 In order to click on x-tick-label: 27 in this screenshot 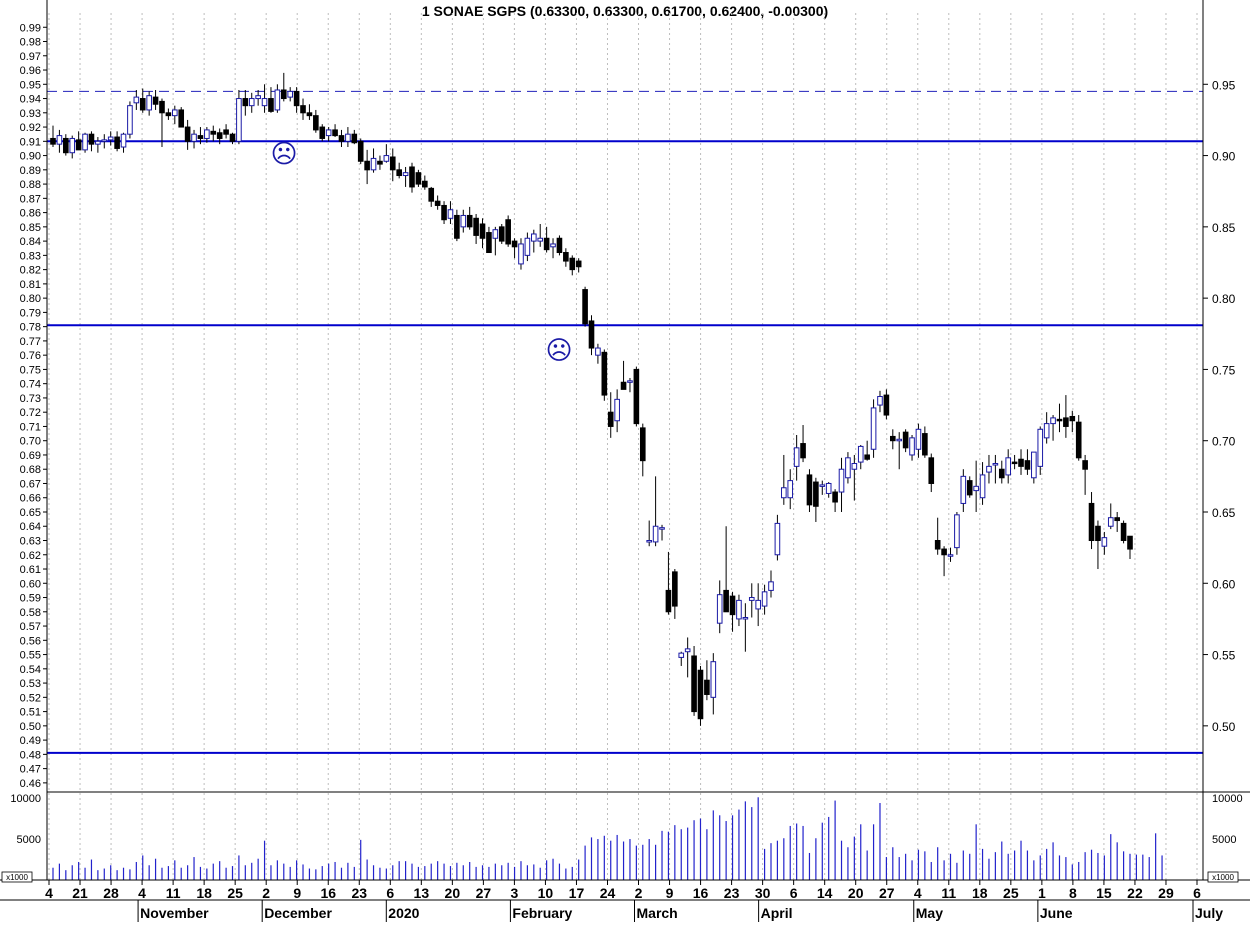, I will do `click(887, 893)`.